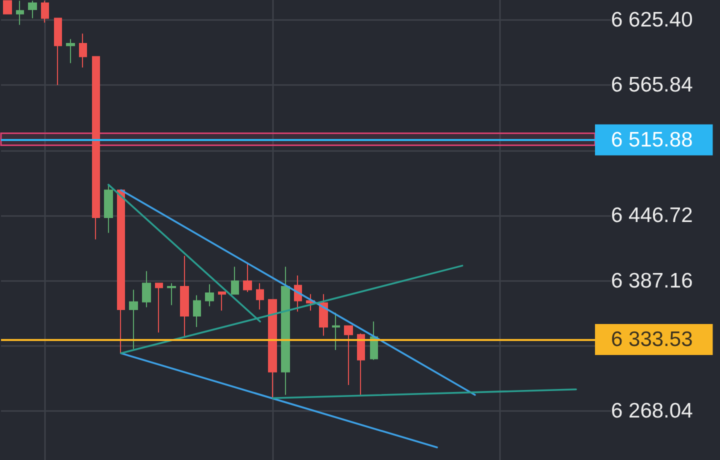 The height and width of the screenshot is (460, 720). What do you see at coordinates (652, 20) in the screenshot?
I see `y-tick-label: 6 625.40` at bounding box center [652, 20].